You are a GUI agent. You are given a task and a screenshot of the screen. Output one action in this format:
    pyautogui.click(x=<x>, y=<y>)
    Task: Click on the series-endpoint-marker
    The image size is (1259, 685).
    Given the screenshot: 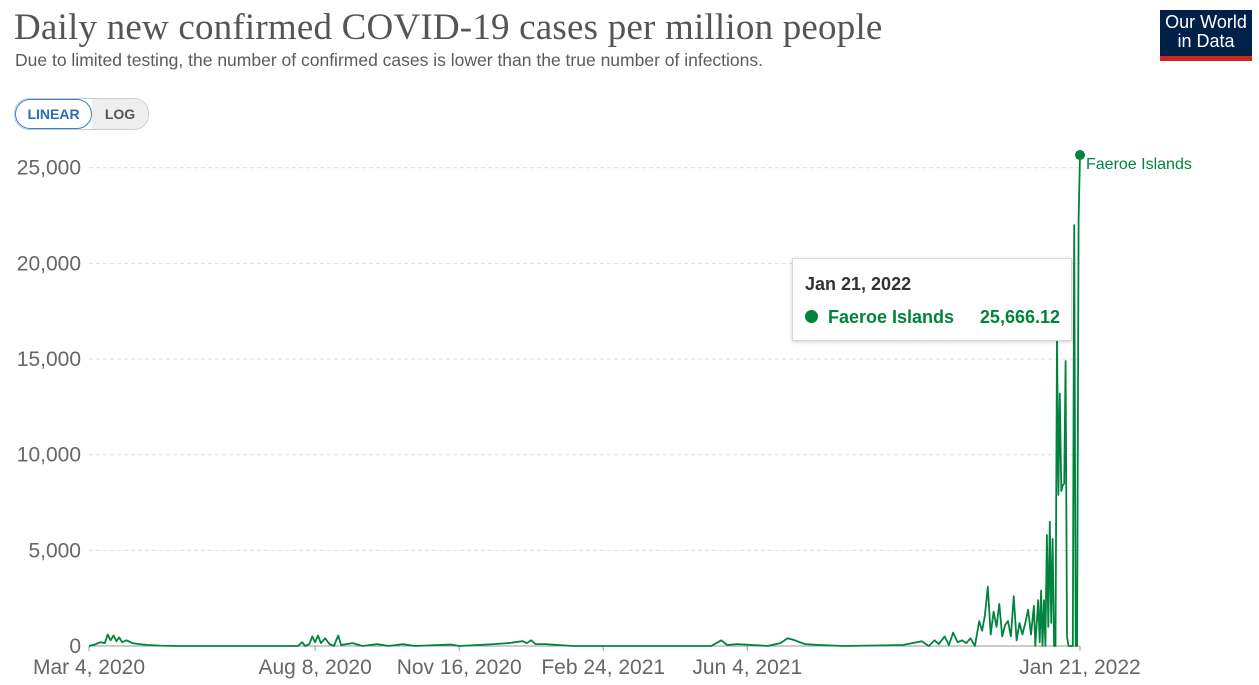 What is the action you would take?
    pyautogui.click(x=1080, y=155)
    